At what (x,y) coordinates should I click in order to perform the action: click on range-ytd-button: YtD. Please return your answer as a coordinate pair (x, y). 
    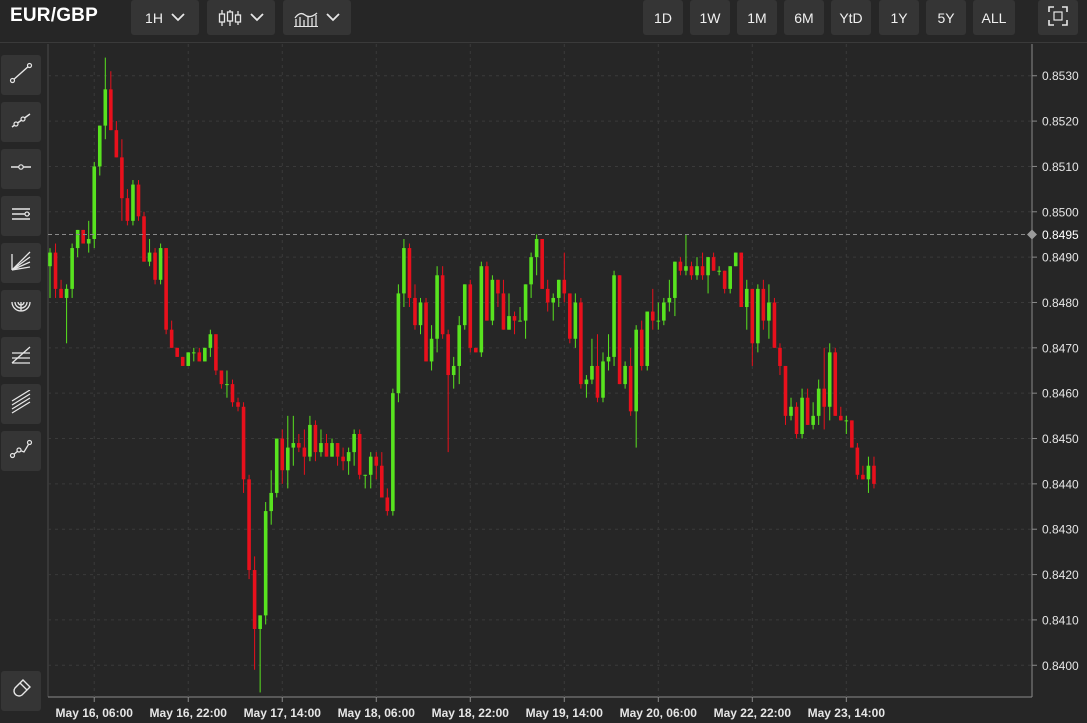
    Looking at the image, I should click on (851, 17).